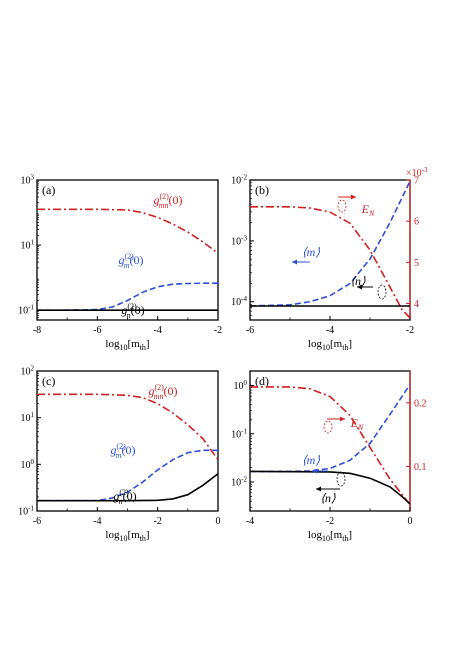  What do you see at coordinates (425, 170) in the screenshot?
I see `multiplier-exponent: -3` at bounding box center [425, 170].